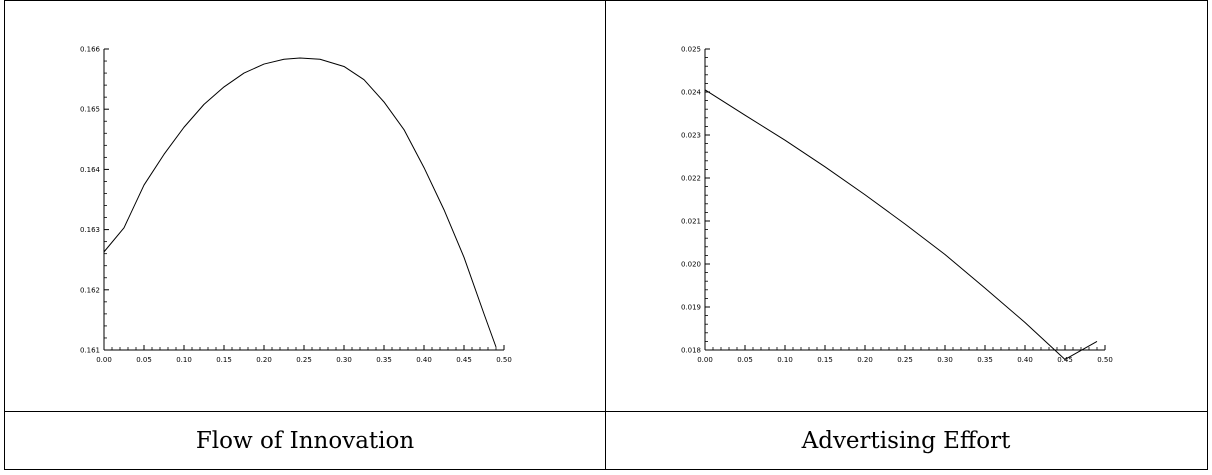 This screenshot has width=1212, height=475. I want to click on y-tick-label: 0.025, so click(691, 50).